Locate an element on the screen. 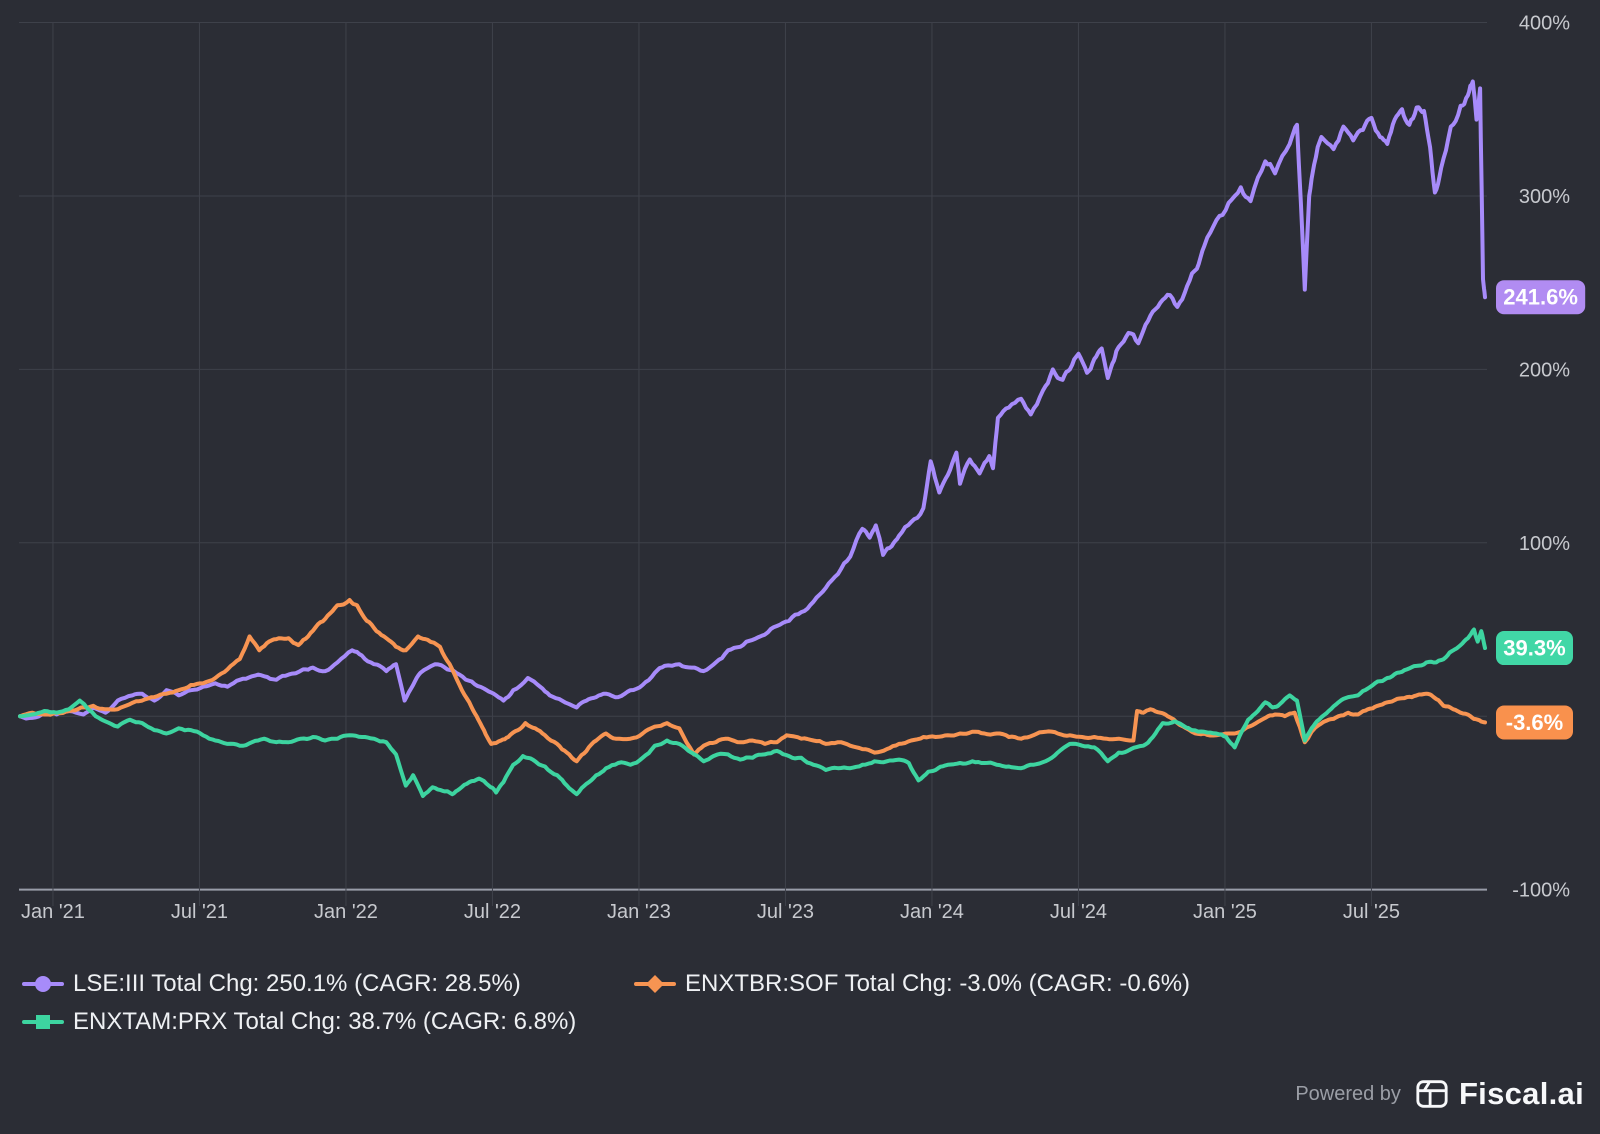 The image size is (1600, 1134). y-tick-label: 100% is located at coordinates (1544, 544).